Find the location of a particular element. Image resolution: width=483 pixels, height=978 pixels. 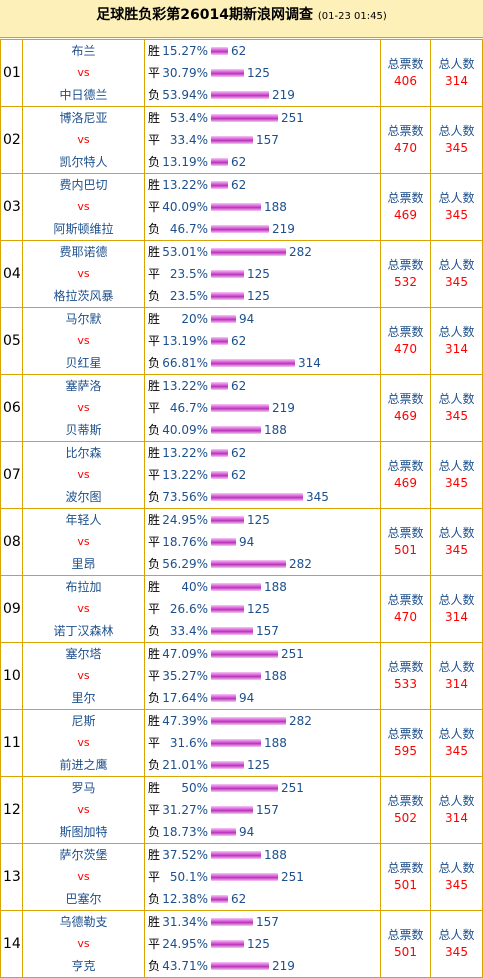

vote-percent: 24.95% is located at coordinates (185, 944).